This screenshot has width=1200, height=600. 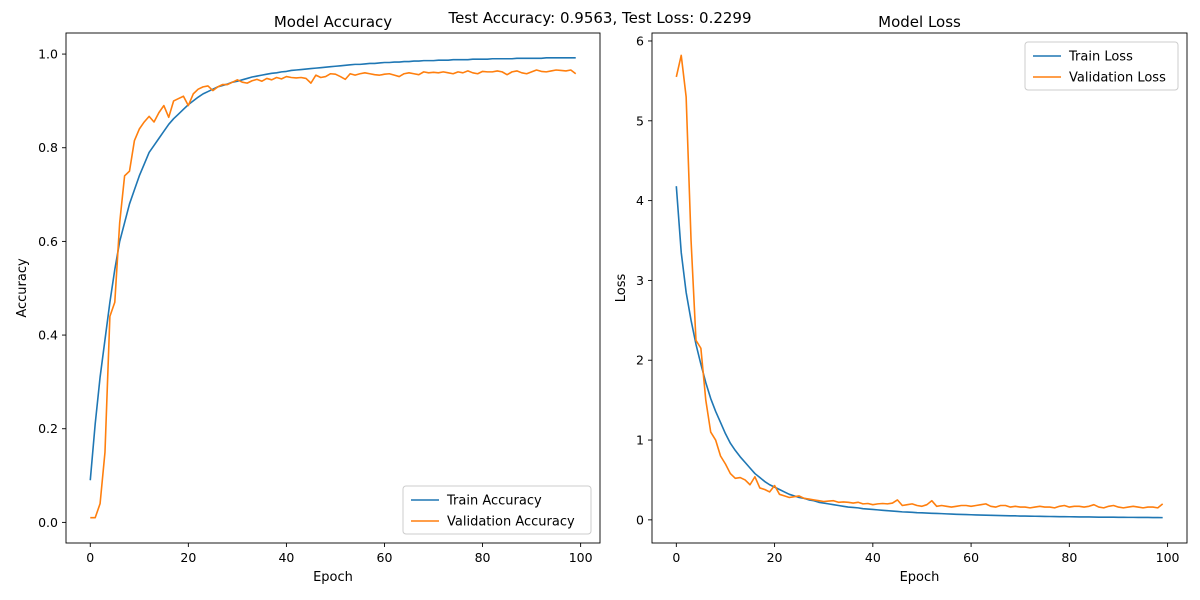 What do you see at coordinates (640, 440) in the screenshot?
I see `loss-y-tick-label: 1` at bounding box center [640, 440].